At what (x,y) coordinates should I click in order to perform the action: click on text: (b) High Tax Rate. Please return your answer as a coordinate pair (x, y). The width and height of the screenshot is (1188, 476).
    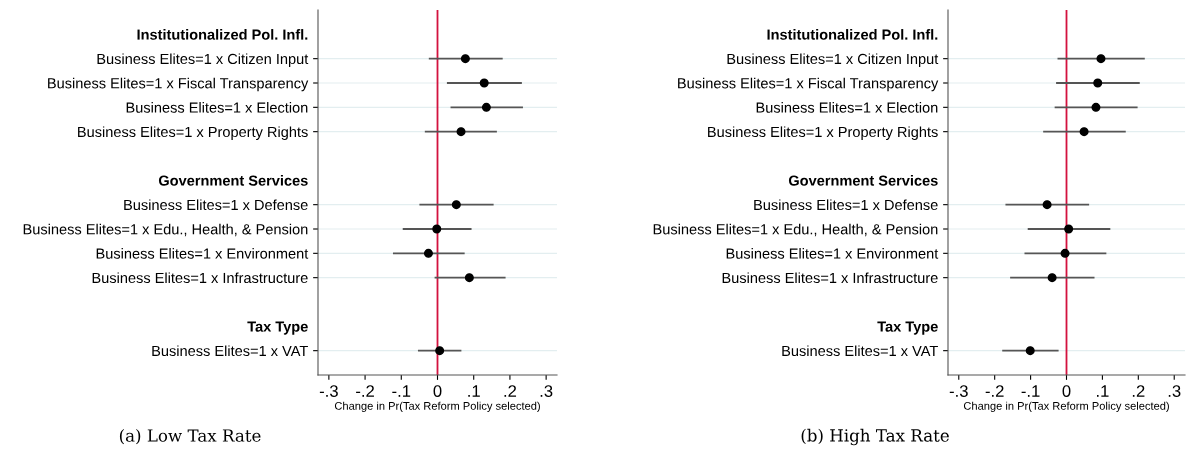
    Looking at the image, I should click on (875, 437).